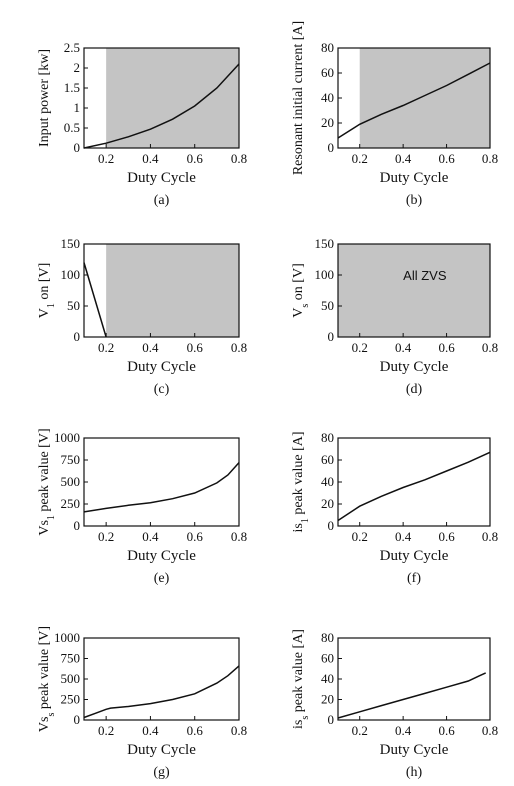 The width and height of the screenshot is (514, 786). I want to click on y-axis-label: Resonant initial current [A], so click(298, 98).